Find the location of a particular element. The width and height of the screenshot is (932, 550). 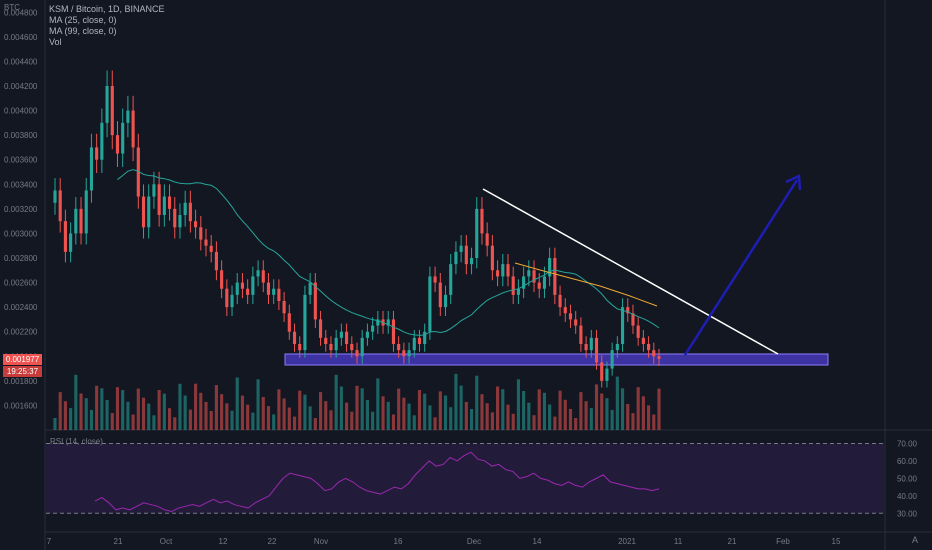

ma25-legend: MA (25, close, 0) is located at coordinates (83, 20).